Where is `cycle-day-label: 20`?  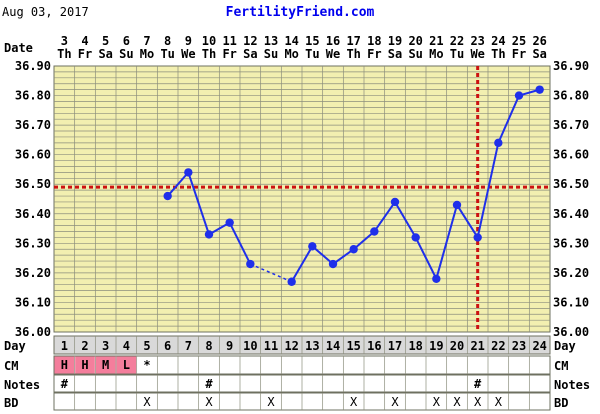
cycle-day-label: 20 is located at coordinates (457, 346).